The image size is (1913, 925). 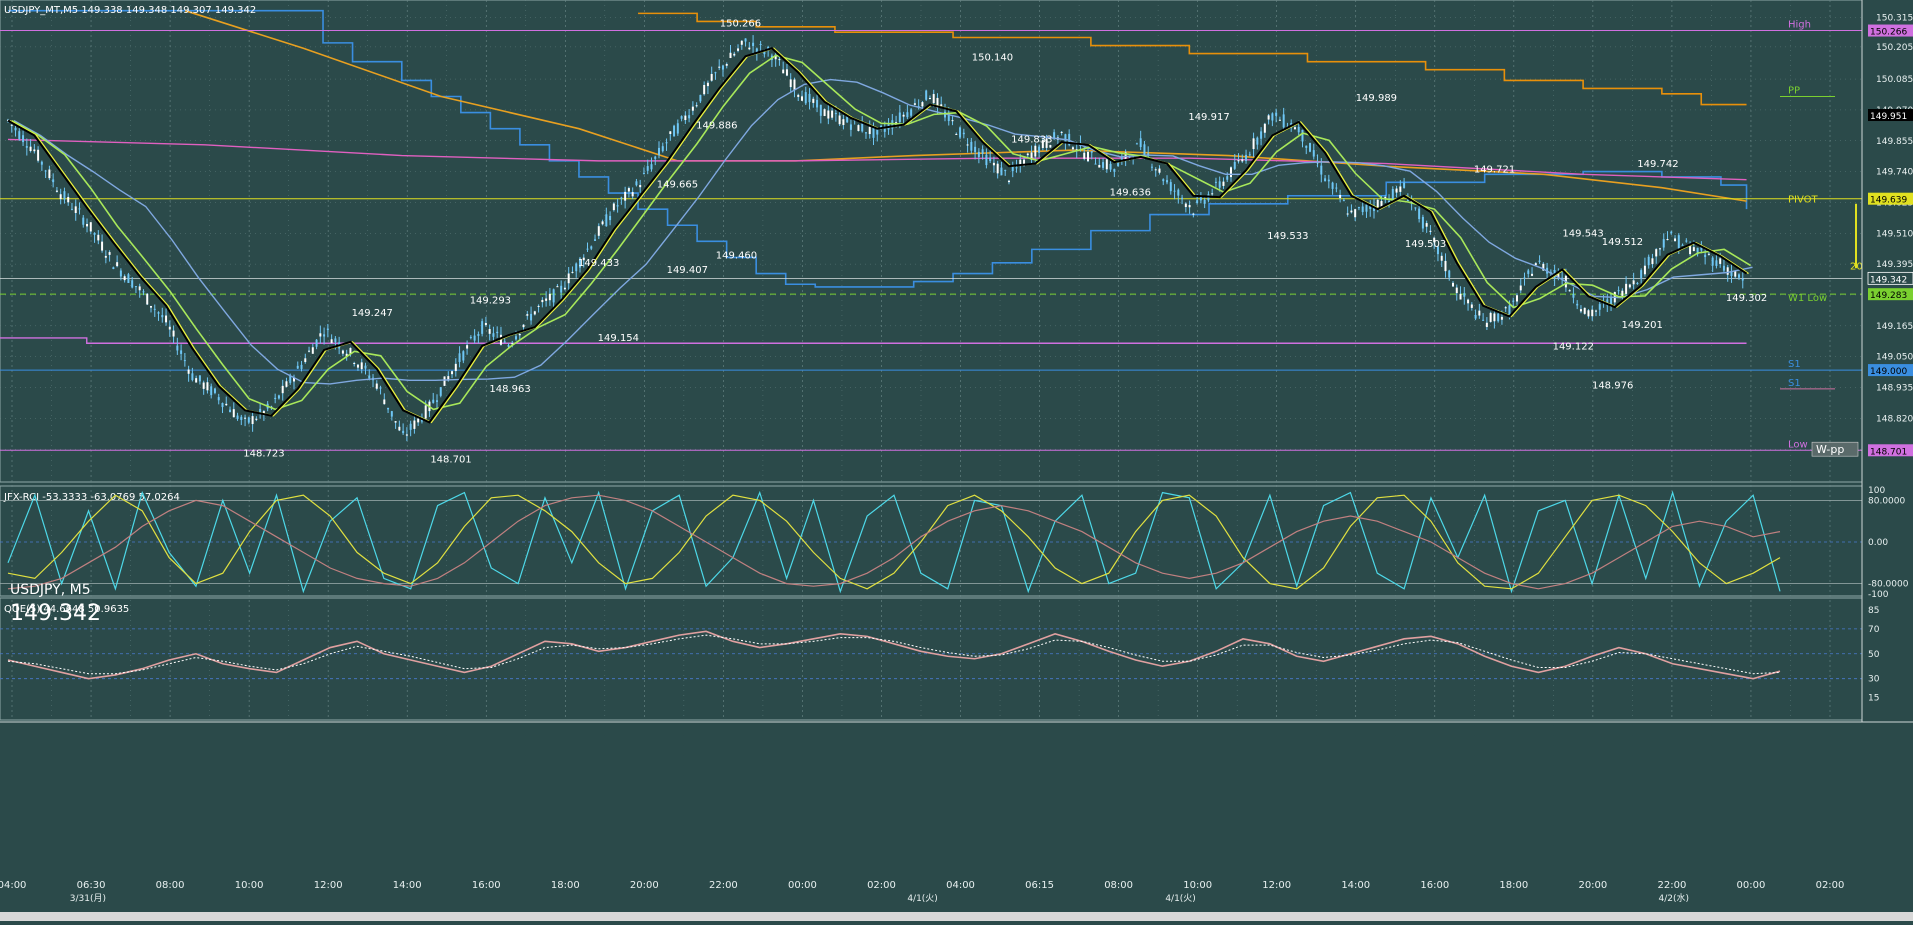 What do you see at coordinates (1894, 142) in the screenshot?
I see `y-tick-label: 149.855` at bounding box center [1894, 142].